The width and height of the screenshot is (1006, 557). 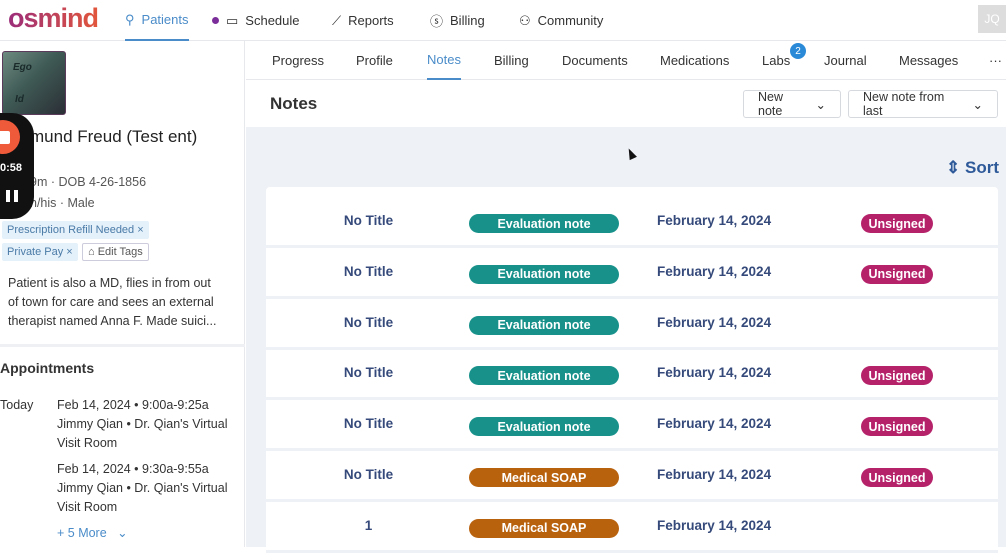 I want to click on tab-notes: Notes, so click(x=444, y=60).